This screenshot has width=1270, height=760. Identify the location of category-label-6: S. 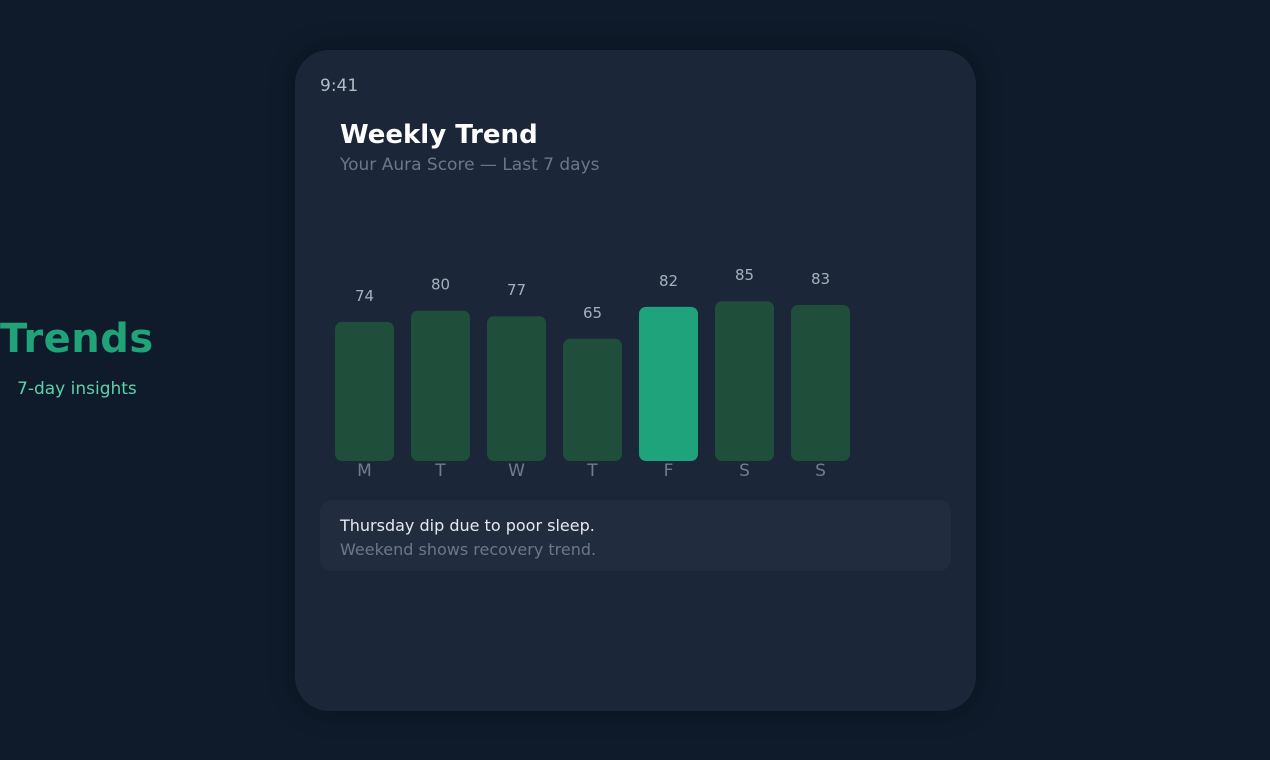
(820, 471).